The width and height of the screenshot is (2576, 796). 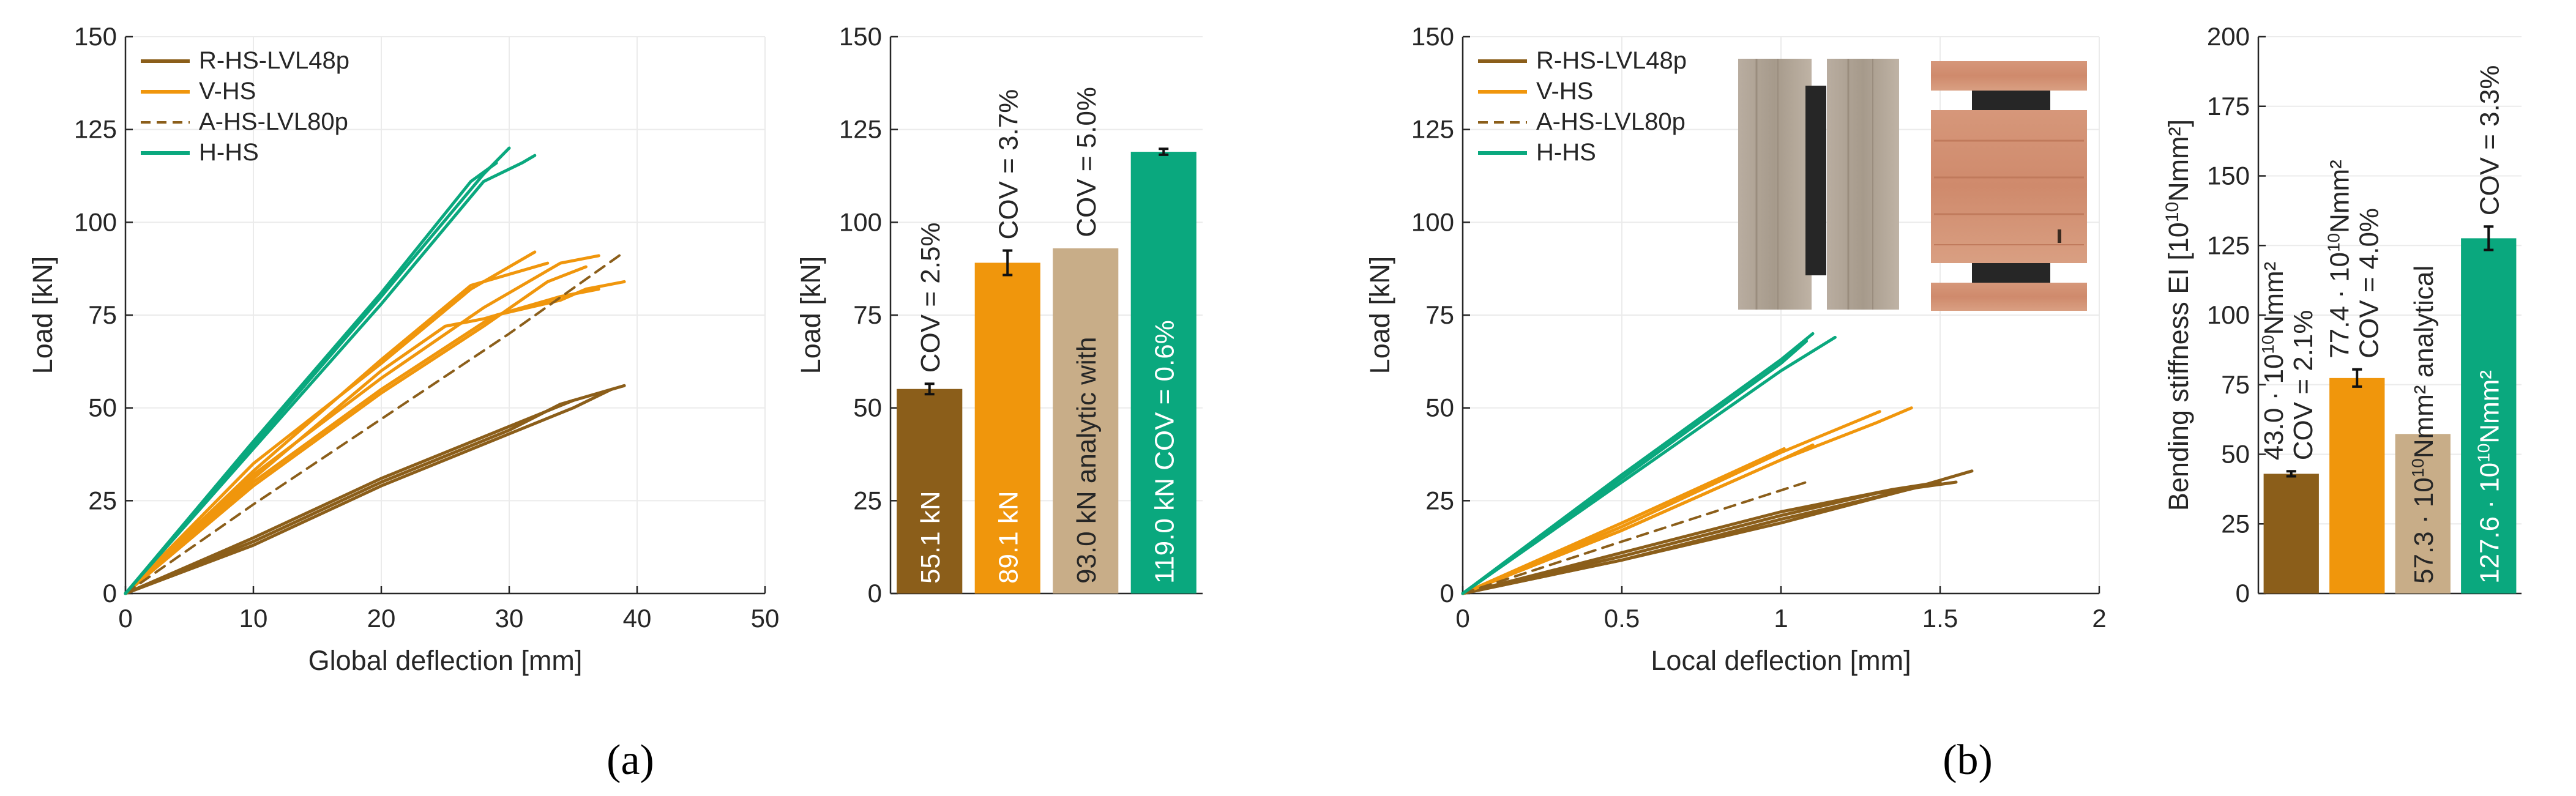 What do you see at coordinates (765, 618) in the screenshot?
I see `x-tick-label: 50` at bounding box center [765, 618].